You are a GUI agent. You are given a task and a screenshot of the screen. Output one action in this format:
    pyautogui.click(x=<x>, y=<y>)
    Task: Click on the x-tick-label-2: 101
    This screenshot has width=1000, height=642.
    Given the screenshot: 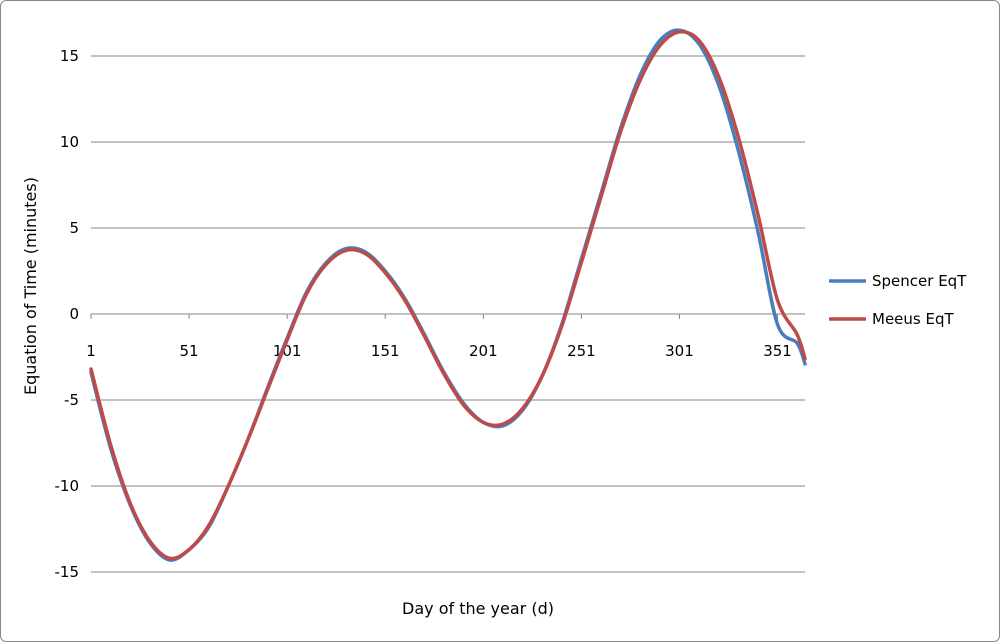 What is the action you would take?
    pyautogui.click(x=287, y=351)
    